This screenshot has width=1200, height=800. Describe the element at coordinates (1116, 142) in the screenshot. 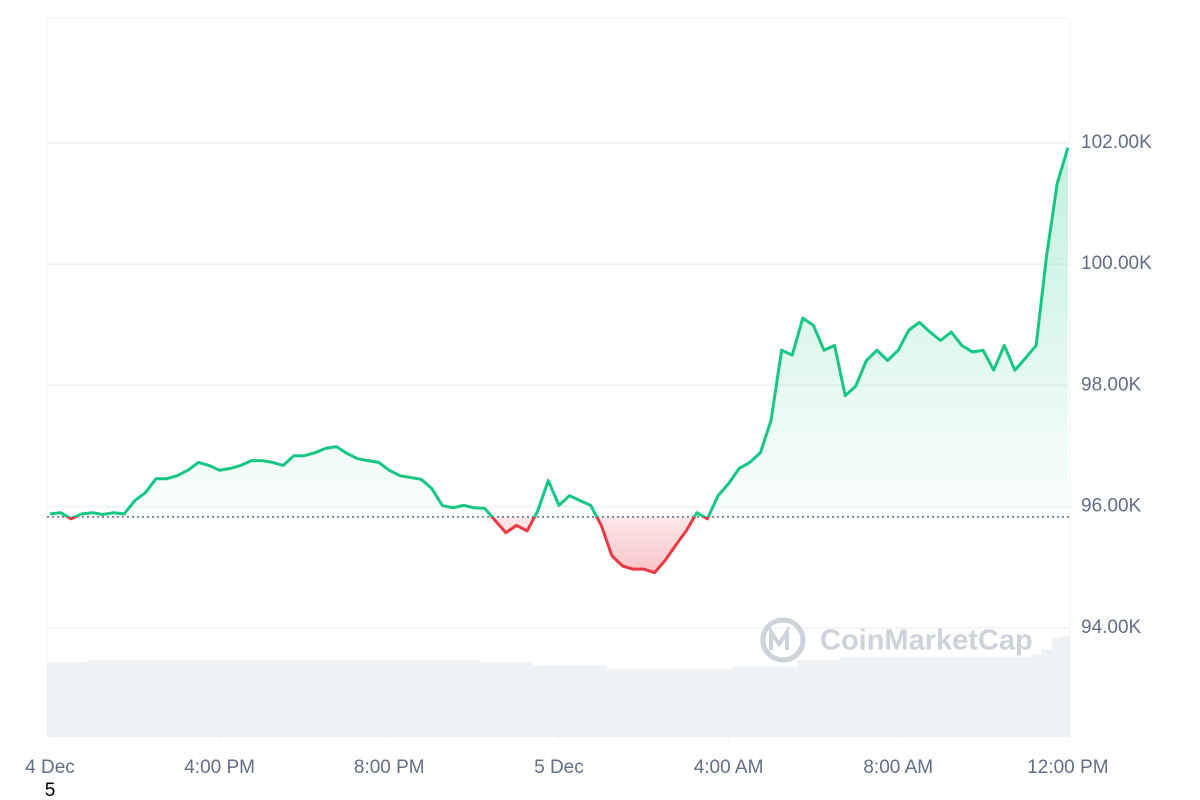

I see `y-tick-label: 102.00K` at that location.